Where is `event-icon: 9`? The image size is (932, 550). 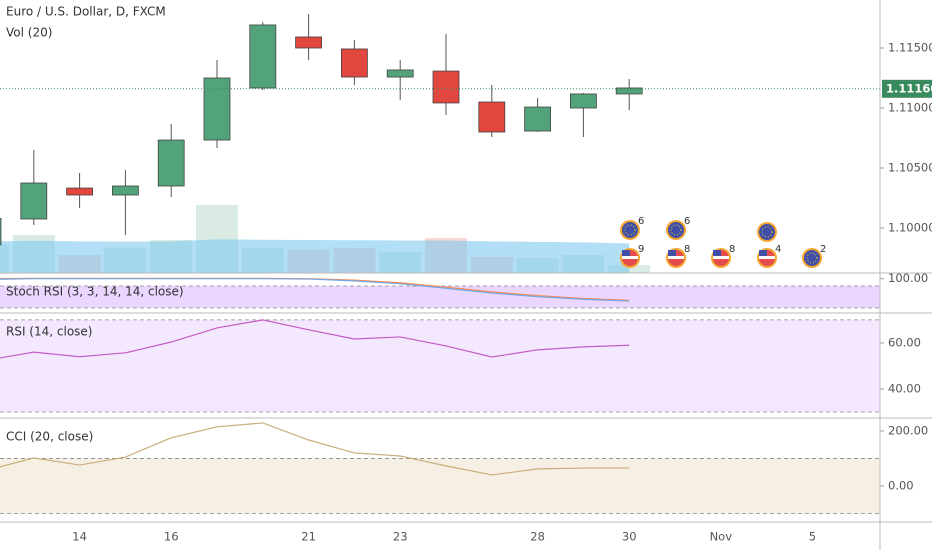 event-icon: 9 is located at coordinates (632, 256).